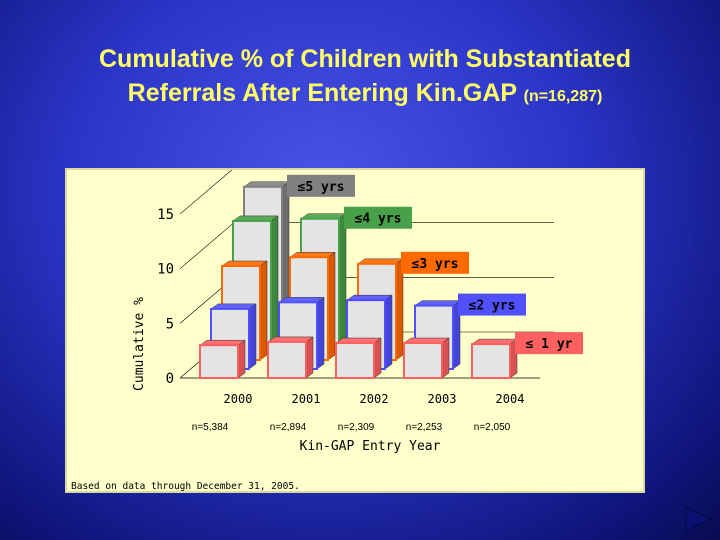 This screenshot has width=720, height=540. What do you see at coordinates (492, 427) in the screenshot?
I see `sample-size-label: n=2,050` at bounding box center [492, 427].